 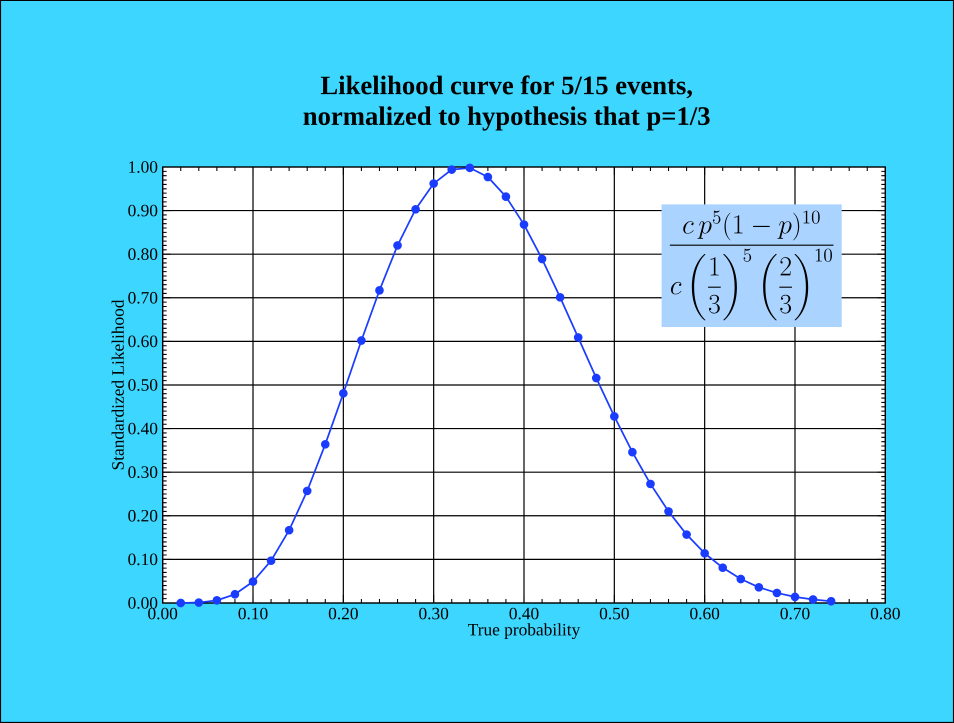 What do you see at coordinates (524, 631) in the screenshot?
I see `x-axis-title: True probability` at bounding box center [524, 631].